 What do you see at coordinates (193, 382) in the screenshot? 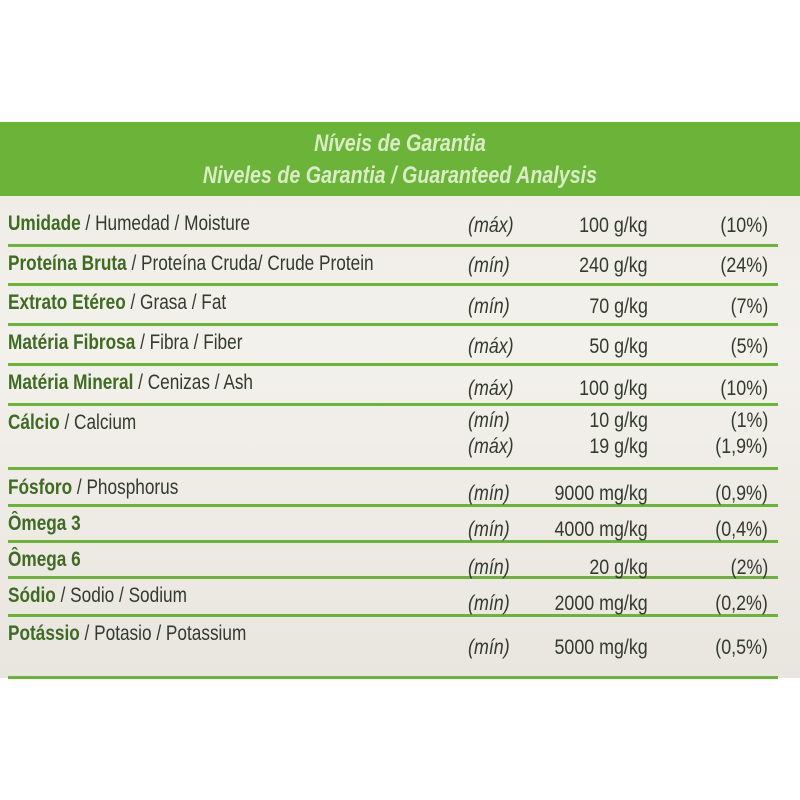
I see `nutrient-name-translations: / Cenizas / Ash` at bounding box center [193, 382].